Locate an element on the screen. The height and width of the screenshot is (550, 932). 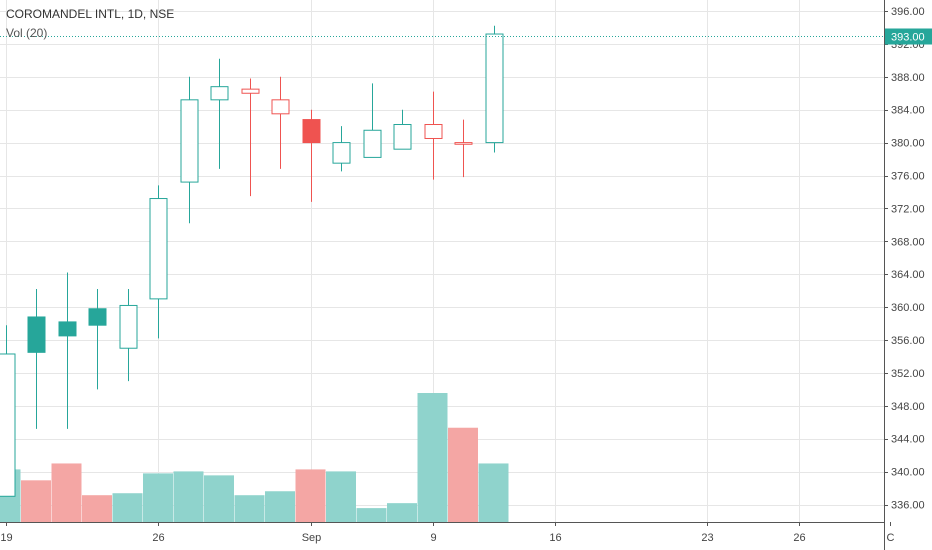
volume-indicator-label: Vol (20) is located at coordinates (27, 33).